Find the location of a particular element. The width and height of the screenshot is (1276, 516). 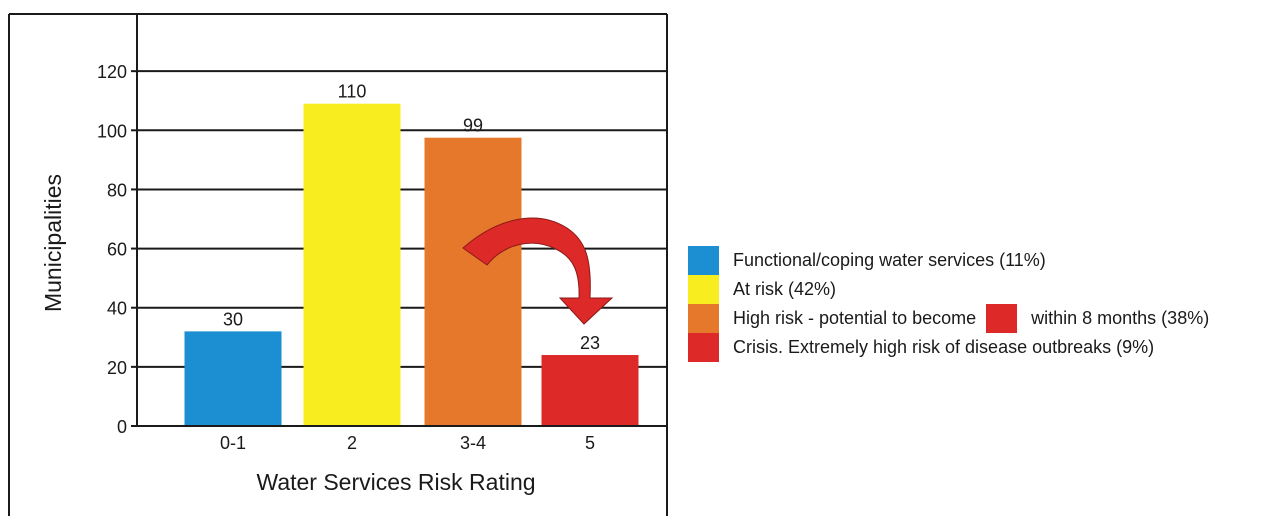

y-tick-label: 0 is located at coordinates (122, 427).